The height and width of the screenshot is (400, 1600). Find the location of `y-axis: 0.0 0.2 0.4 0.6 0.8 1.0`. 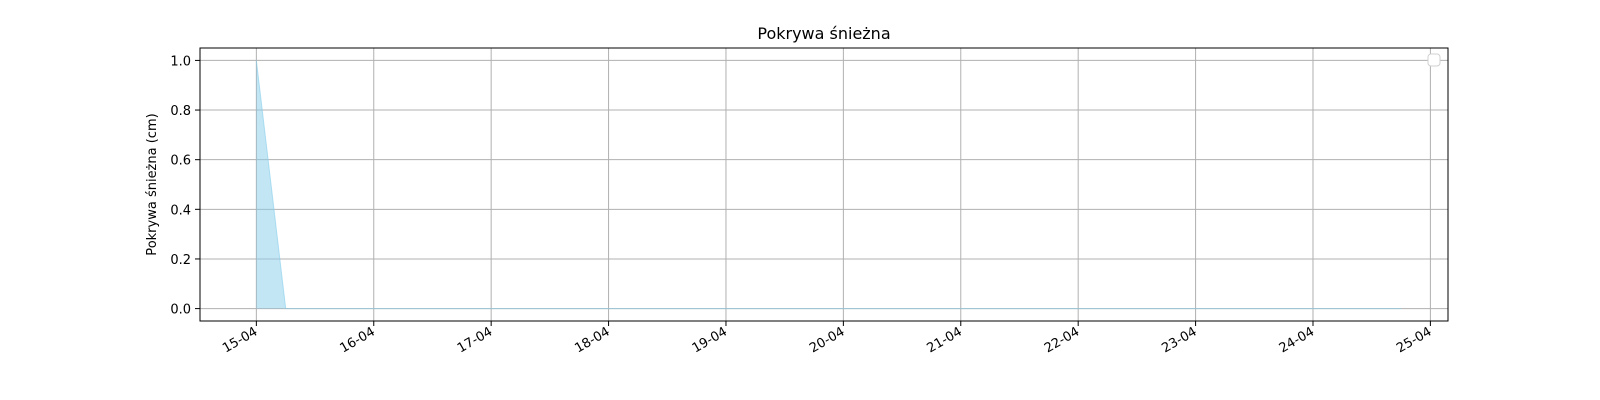

y-axis: 0.0 0.2 0.4 0.6 0.8 1.0 is located at coordinates (185, 186).